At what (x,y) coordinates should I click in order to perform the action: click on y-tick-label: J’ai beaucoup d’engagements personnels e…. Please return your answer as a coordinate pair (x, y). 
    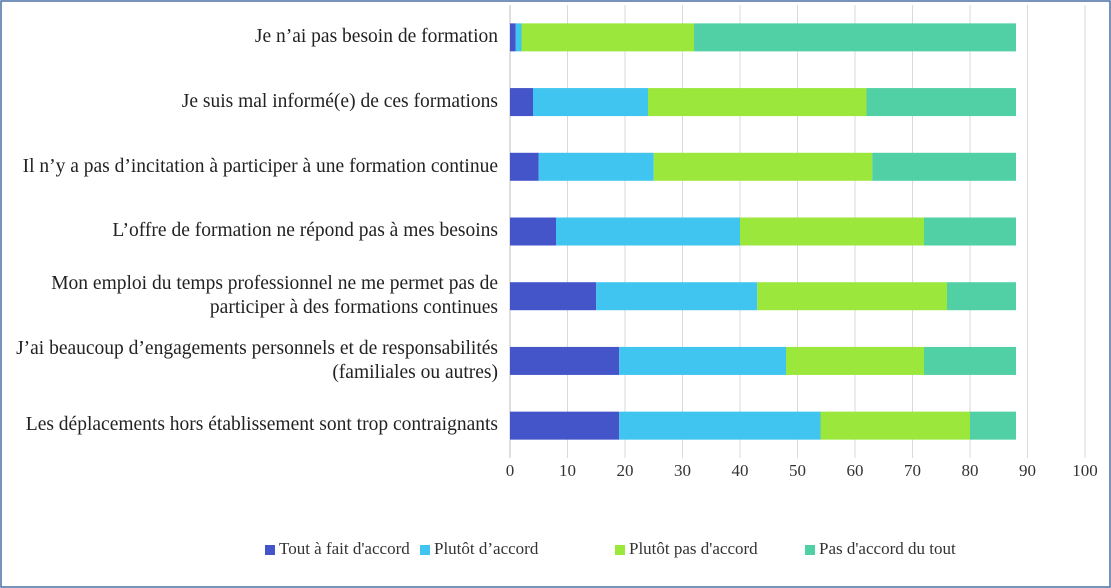
    Looking at the image, I should click on (257, 360).